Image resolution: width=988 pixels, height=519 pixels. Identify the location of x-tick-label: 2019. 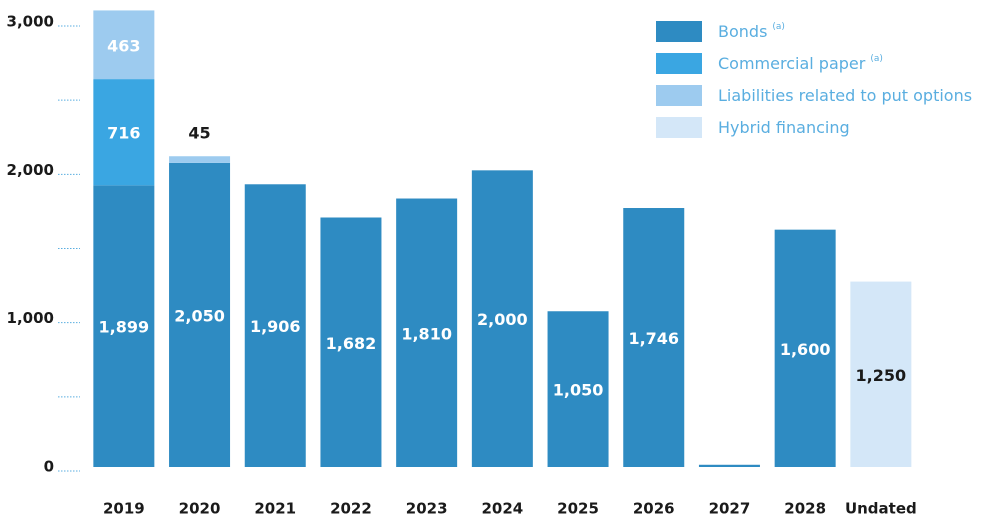
(124, 509).